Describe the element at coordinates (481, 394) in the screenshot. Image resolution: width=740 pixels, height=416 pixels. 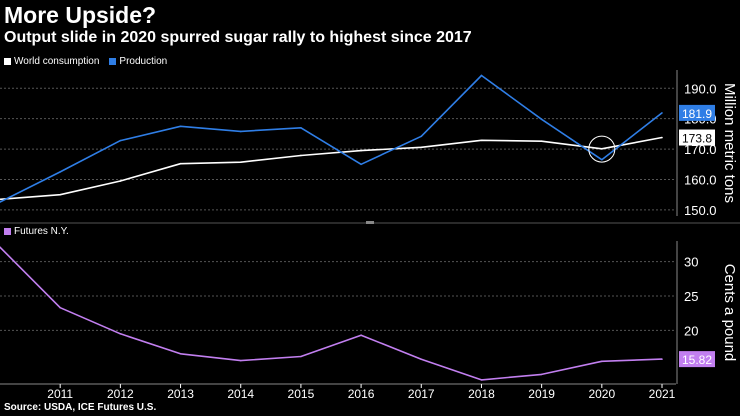
I see `x-tick-label-7: 2018` at that location.